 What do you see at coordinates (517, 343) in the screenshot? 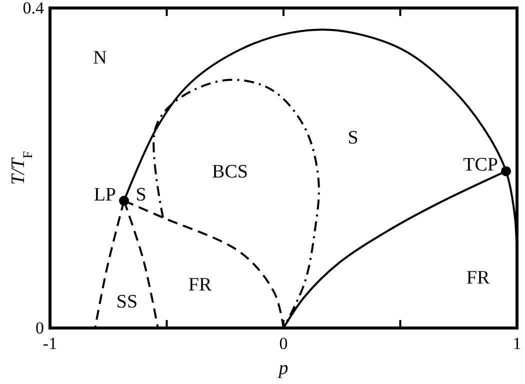
I see `x-tick-label: 1` at bounding box center [517, 343].